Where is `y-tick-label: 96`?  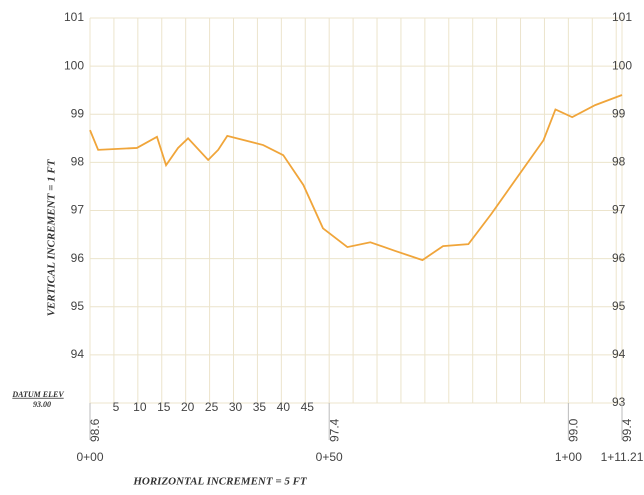
y-tick-label: 96 is located at coordinates (78, 258).